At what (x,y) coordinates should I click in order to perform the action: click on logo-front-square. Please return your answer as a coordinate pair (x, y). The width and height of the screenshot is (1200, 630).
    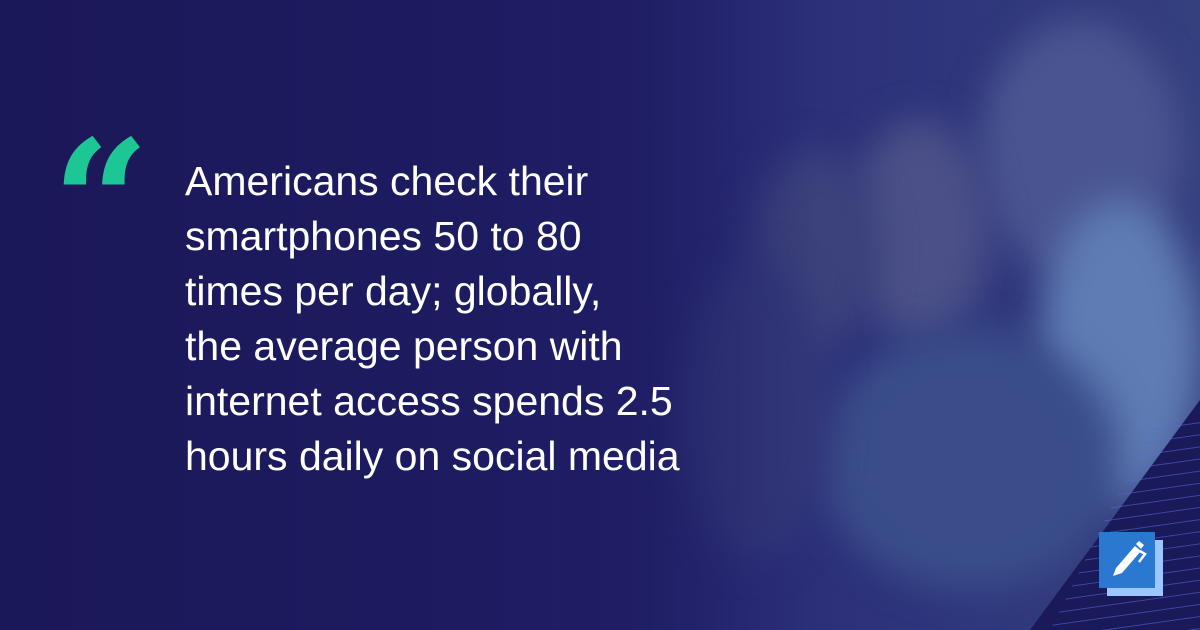
    Looking at the image, I should click on (1127, 560).